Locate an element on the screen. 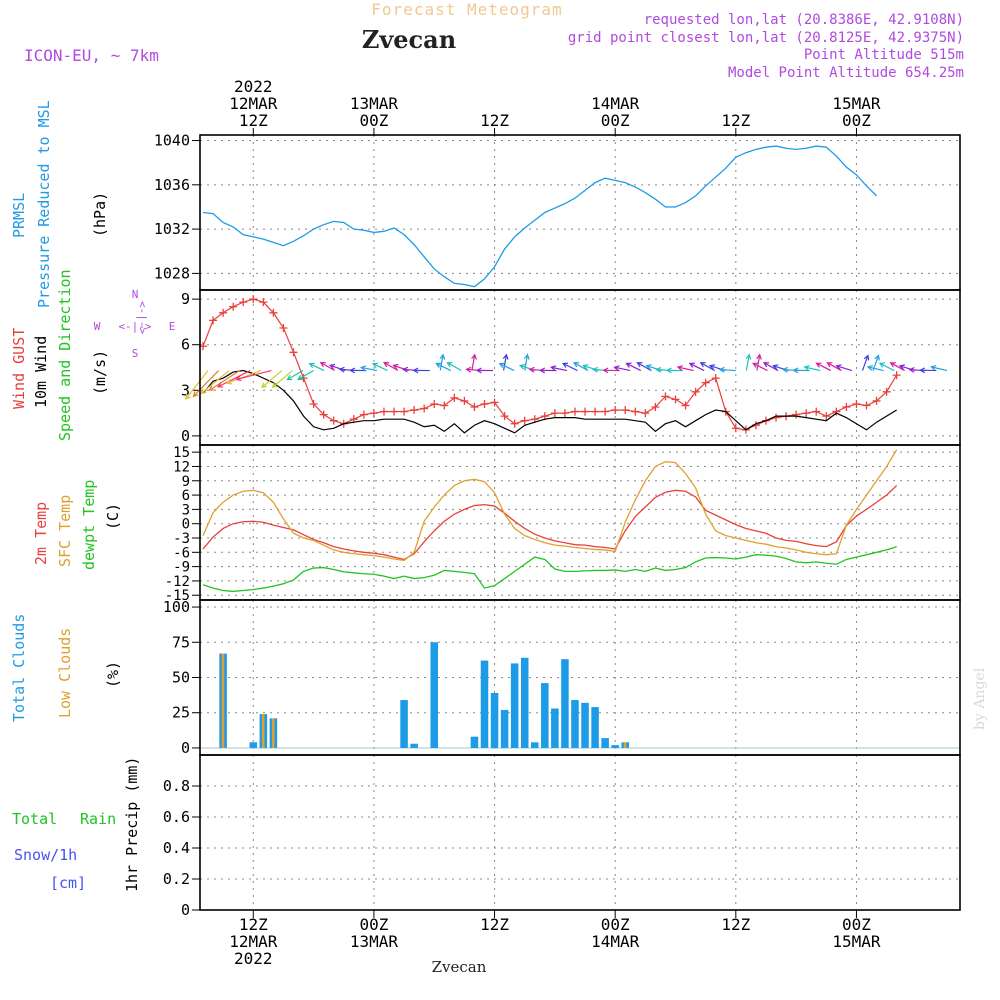  wind-10m-line is located at coordinates (549, 401).